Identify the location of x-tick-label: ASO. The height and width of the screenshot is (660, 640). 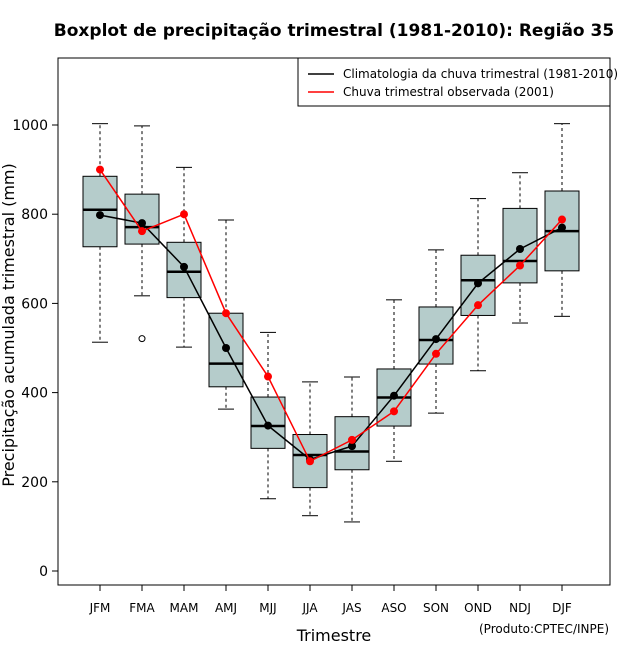
(393, 608).